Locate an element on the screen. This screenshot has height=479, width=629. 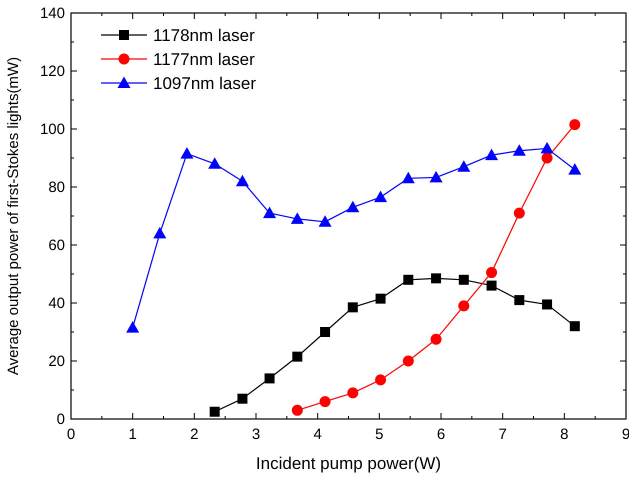
x-tick-label: 3 is located at coordinates (256, 434).